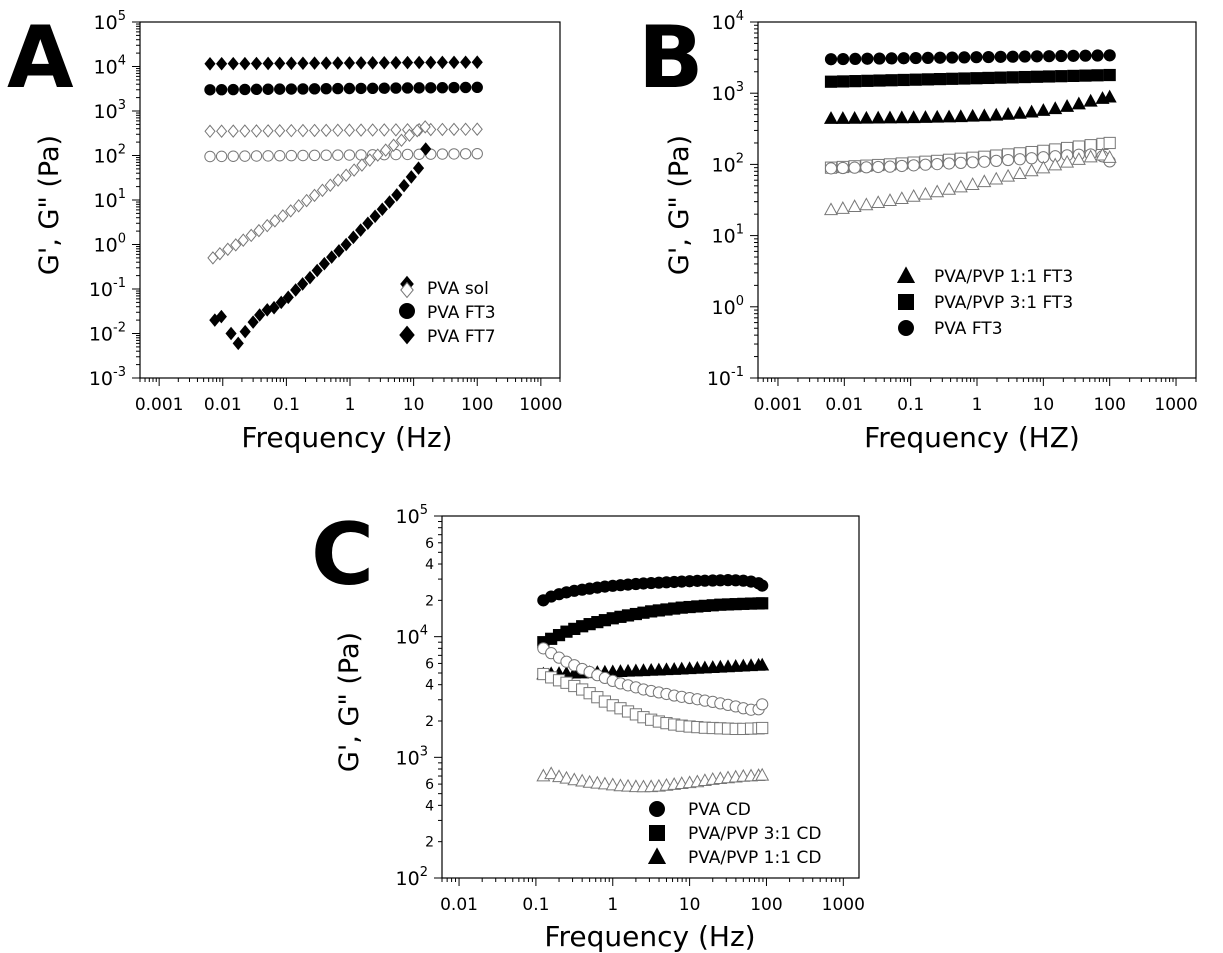 The width and height of the screenshot is (1223, 953). I want to click on legend-marker-pva-sol, so click(407, 287).